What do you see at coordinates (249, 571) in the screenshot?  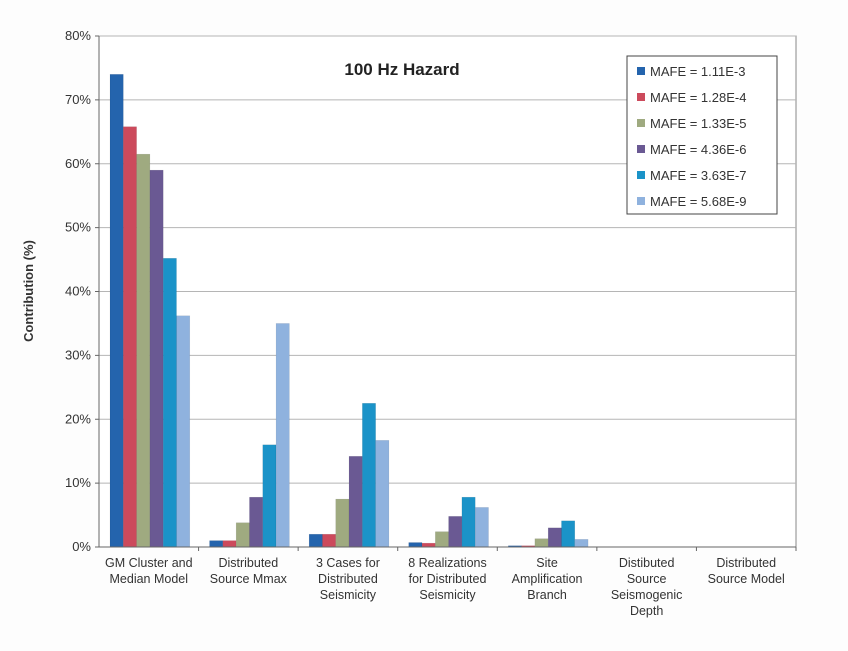 I see `x-tick-label: Distributed Source Mmax` at bounding box center [249, 571].